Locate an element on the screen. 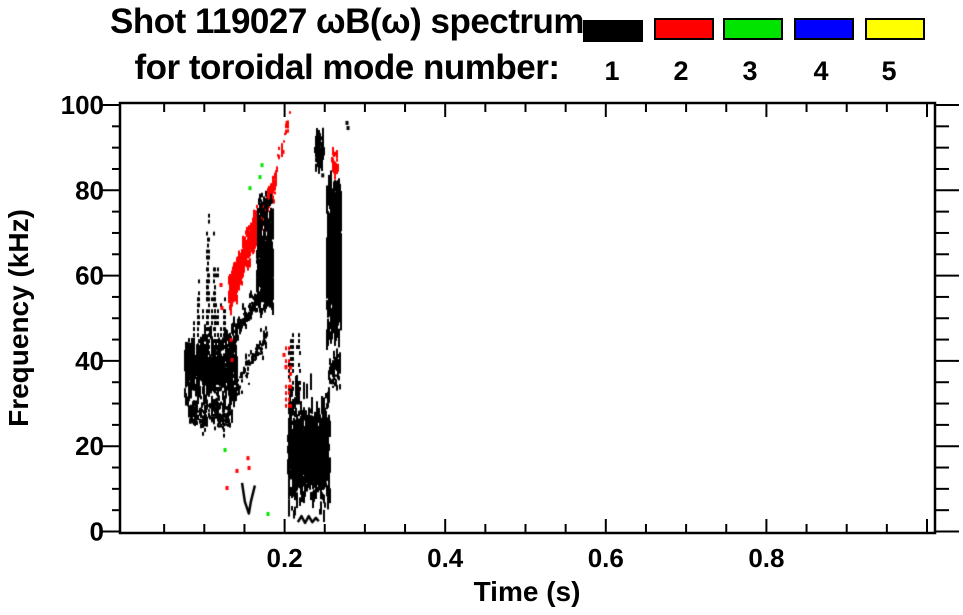  y-tick-label: 20 is located at coordinates (89, 446).